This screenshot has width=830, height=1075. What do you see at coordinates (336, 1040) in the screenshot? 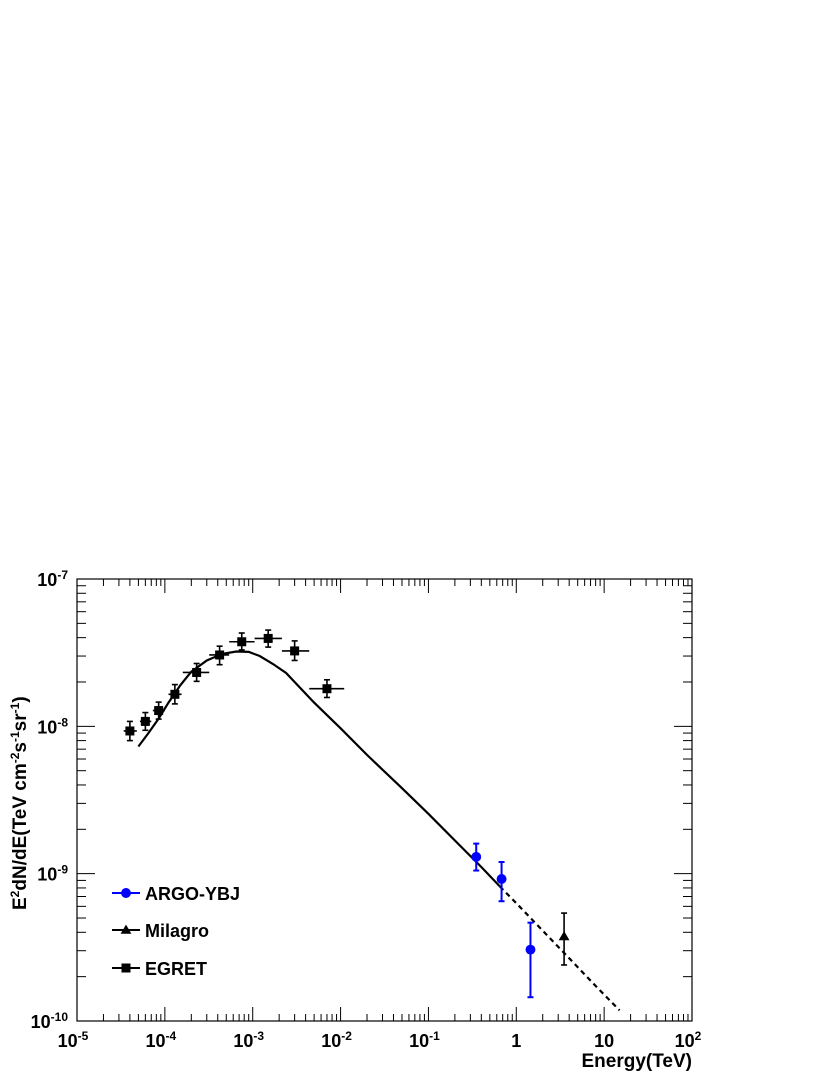
I see `x-tick-label: 10⁻²` at bounding box center [336, 1040].